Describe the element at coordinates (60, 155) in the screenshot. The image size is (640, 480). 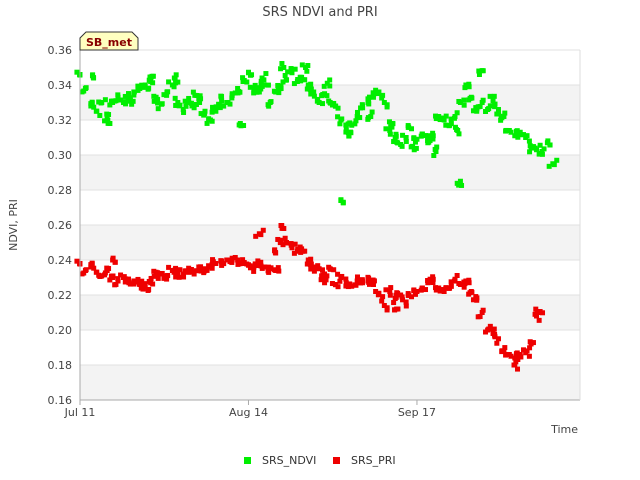
I see `y-tick-label: 0.30` at that location.